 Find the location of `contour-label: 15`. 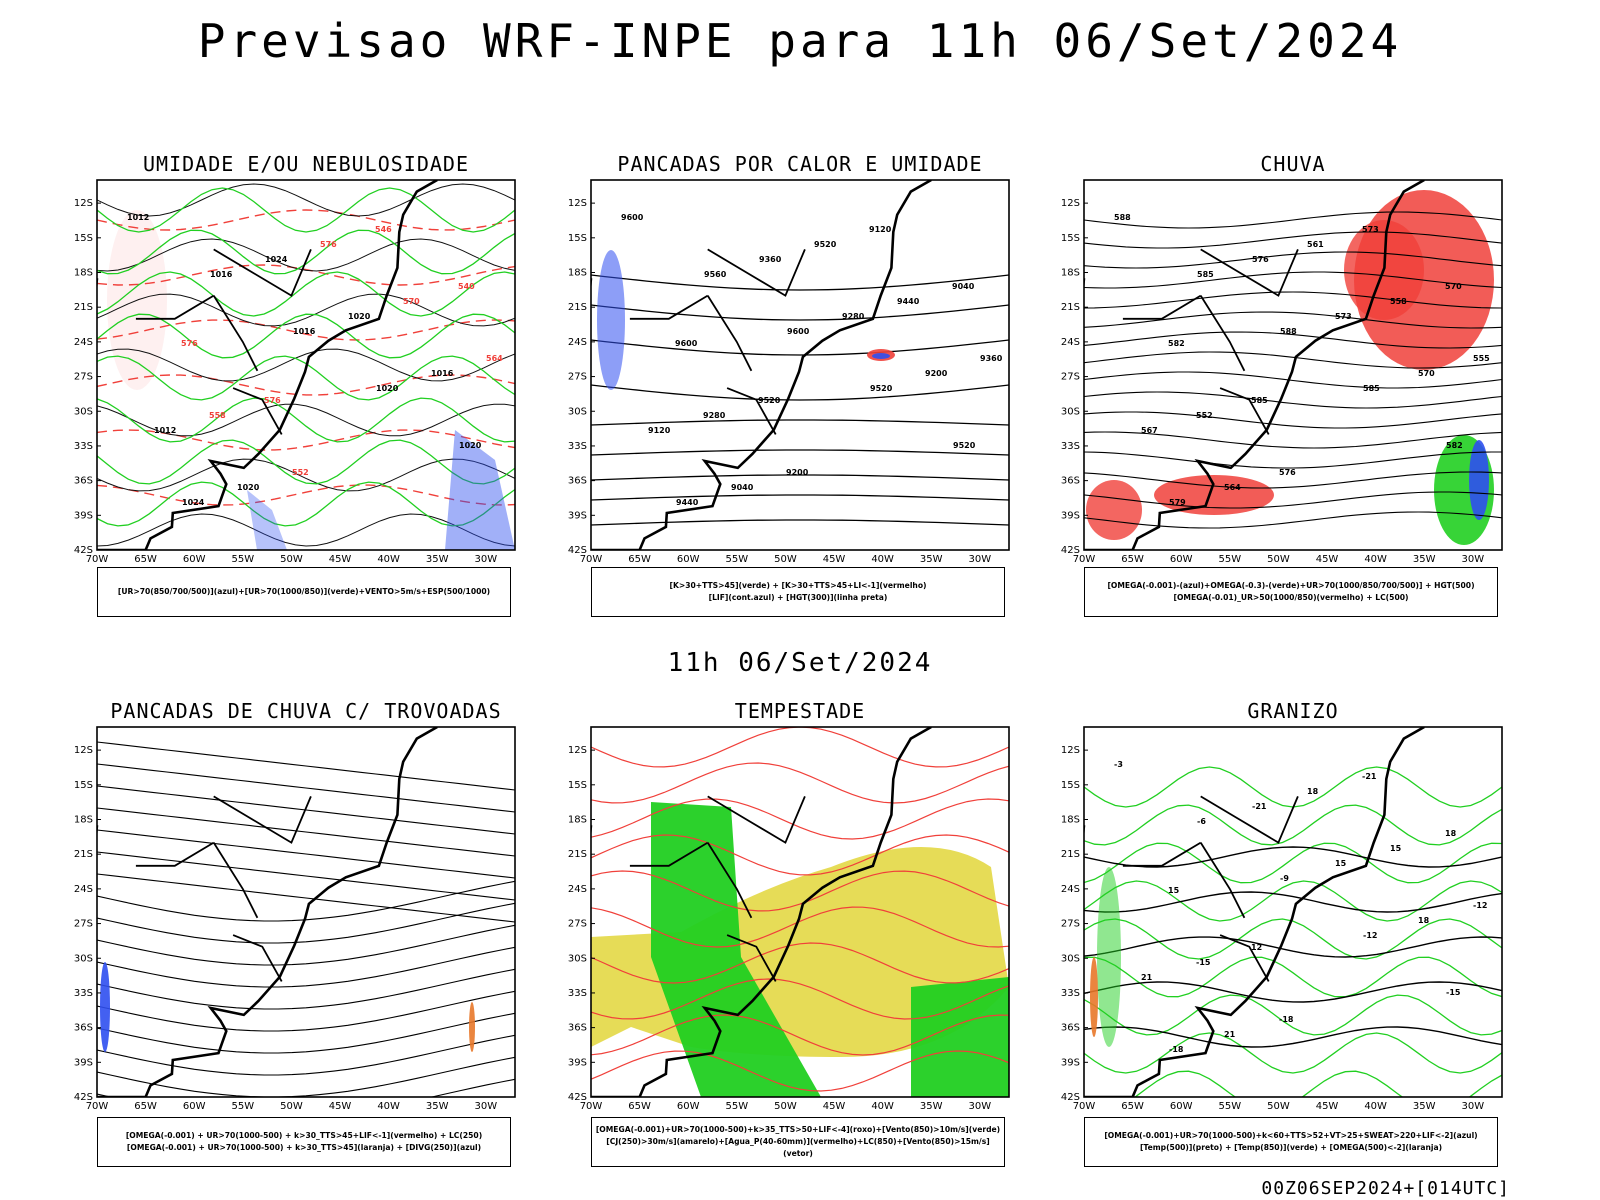

contour-label: 15 is located at coordinates (1341, 863).